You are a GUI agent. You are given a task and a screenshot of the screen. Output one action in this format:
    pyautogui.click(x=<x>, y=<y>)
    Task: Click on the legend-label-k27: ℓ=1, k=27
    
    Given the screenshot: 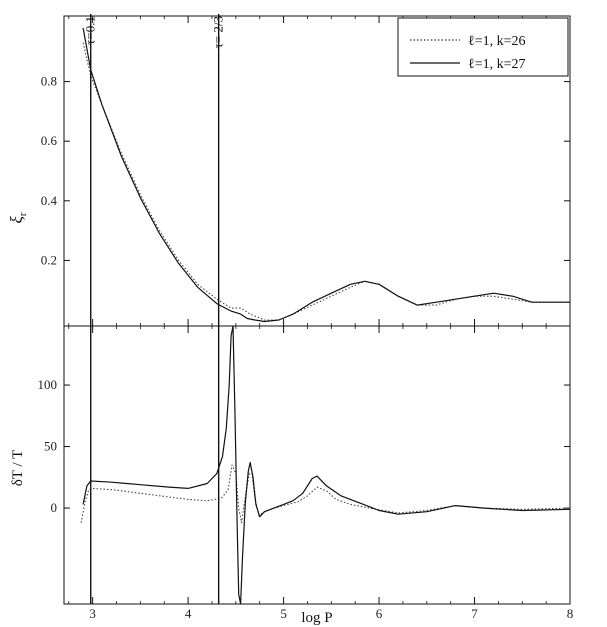 What is the action you would take?
    pyautogui.click(x=497, y=64)
    